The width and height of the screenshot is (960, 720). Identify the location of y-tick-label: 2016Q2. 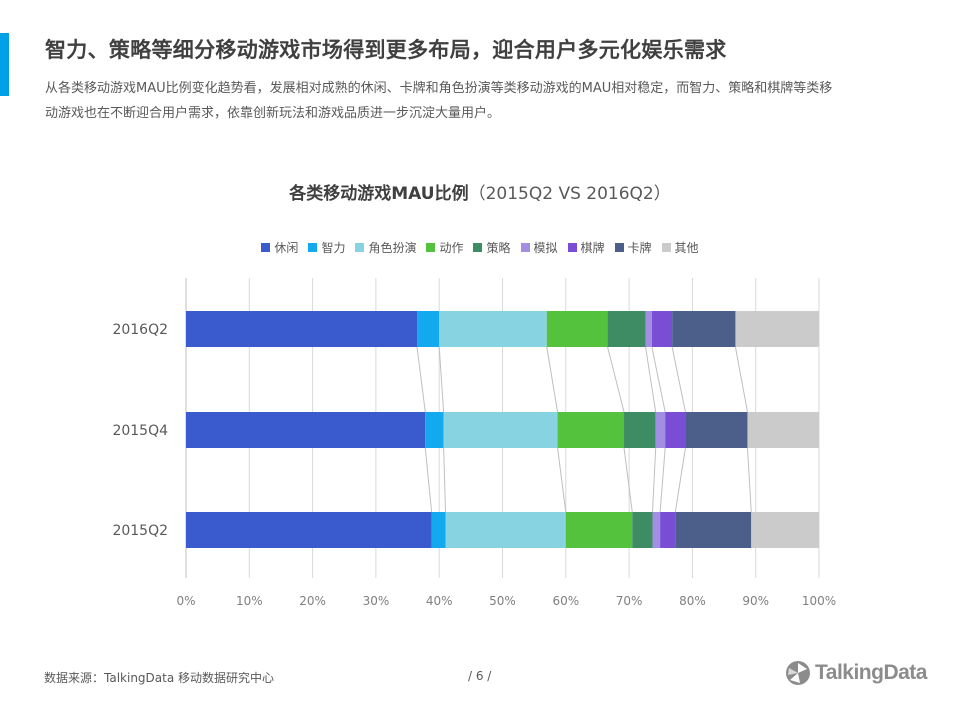
(140, 330).